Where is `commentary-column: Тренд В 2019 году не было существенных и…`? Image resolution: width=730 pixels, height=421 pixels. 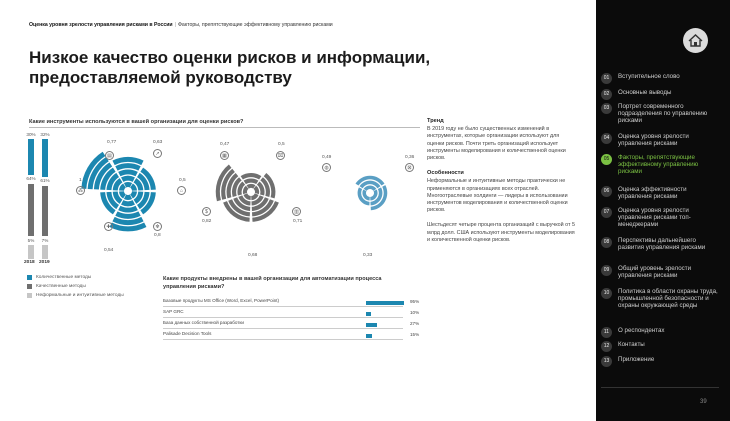 commentary-column: Тренд В 2019 году не было существенных и… is located at coordinates (502, 185).